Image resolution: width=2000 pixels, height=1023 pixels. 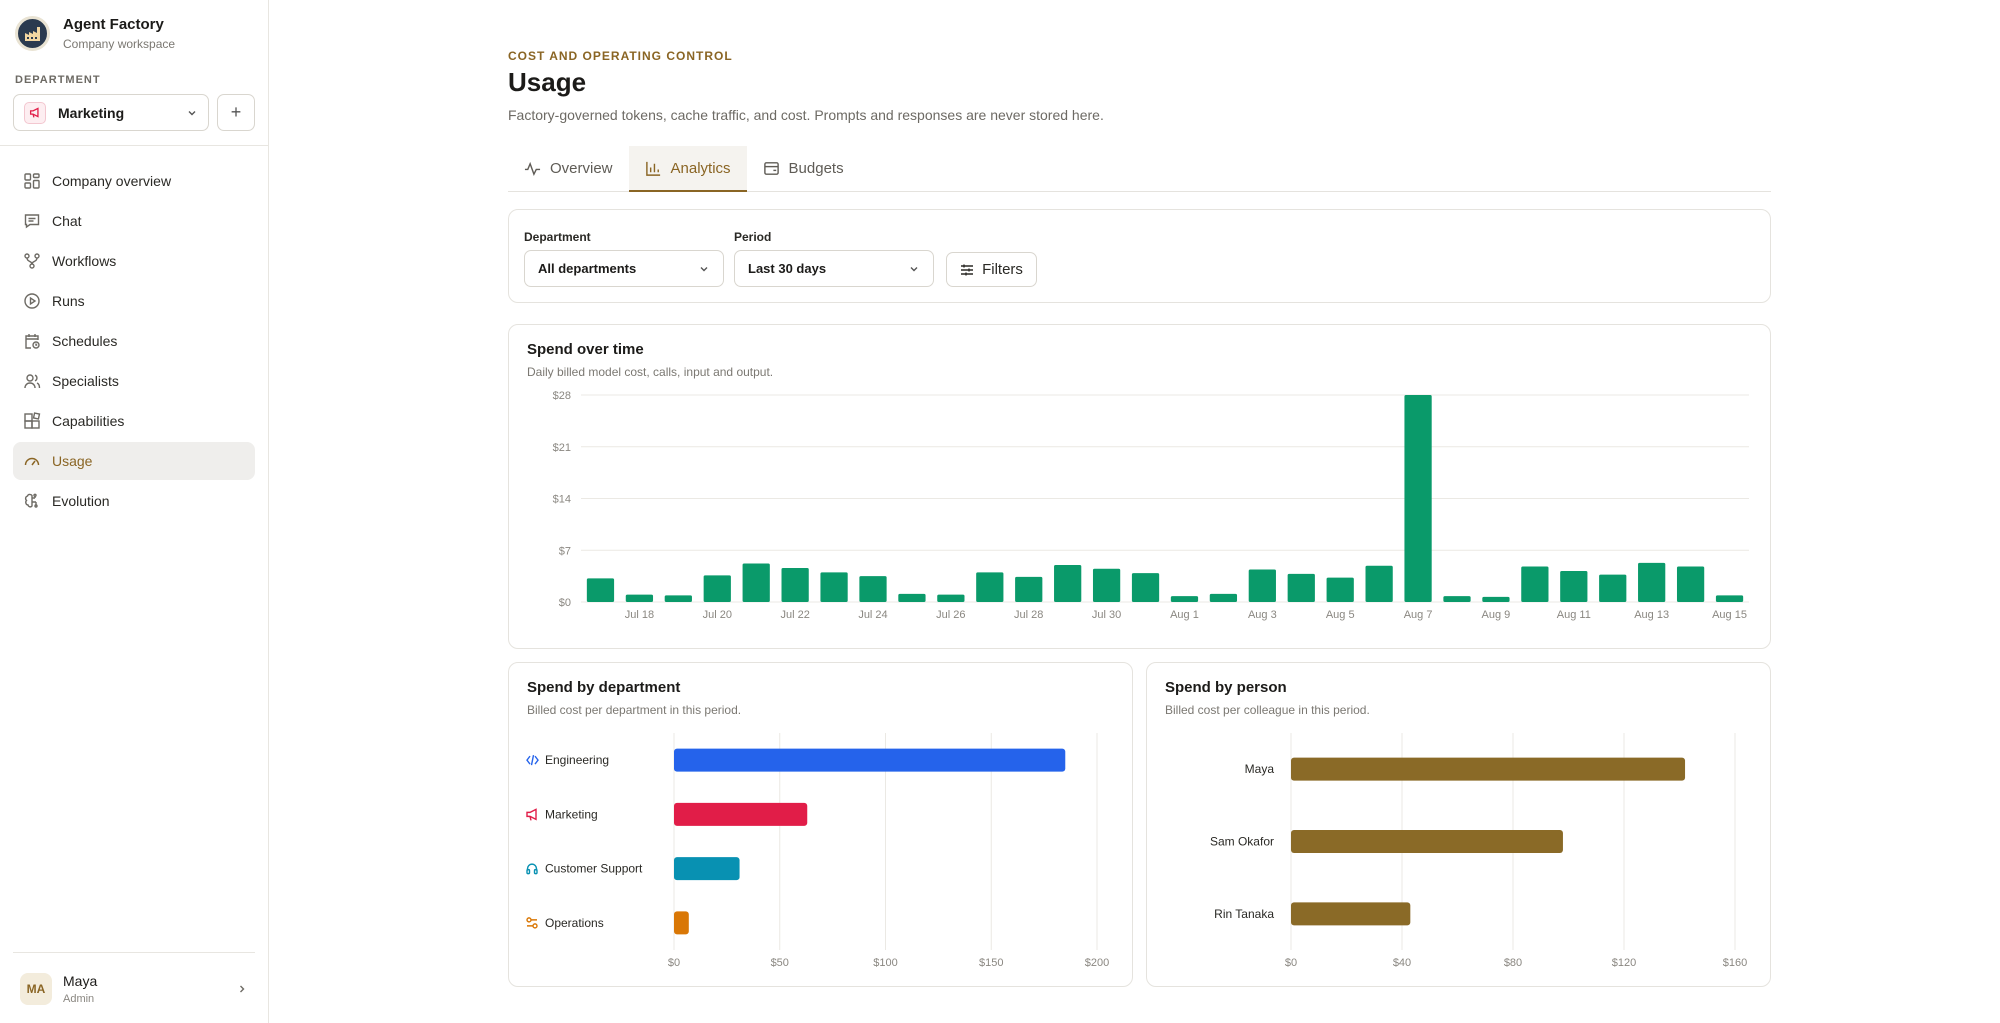 I want to click on y-tick-label: $14, so click(x=562, y=500).